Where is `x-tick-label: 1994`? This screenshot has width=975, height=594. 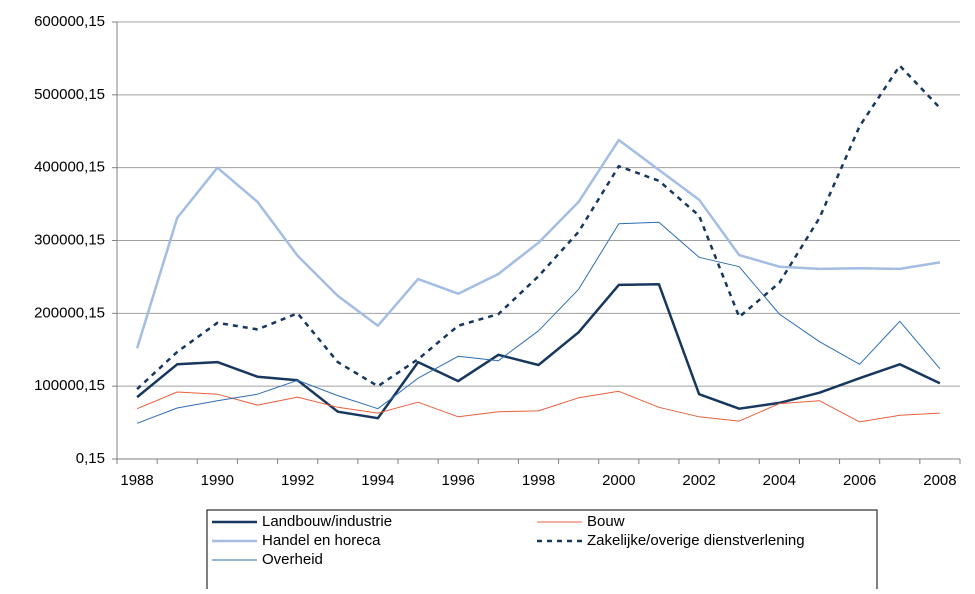 x-tick-label: 1994 is located at coordinates (377, 480).